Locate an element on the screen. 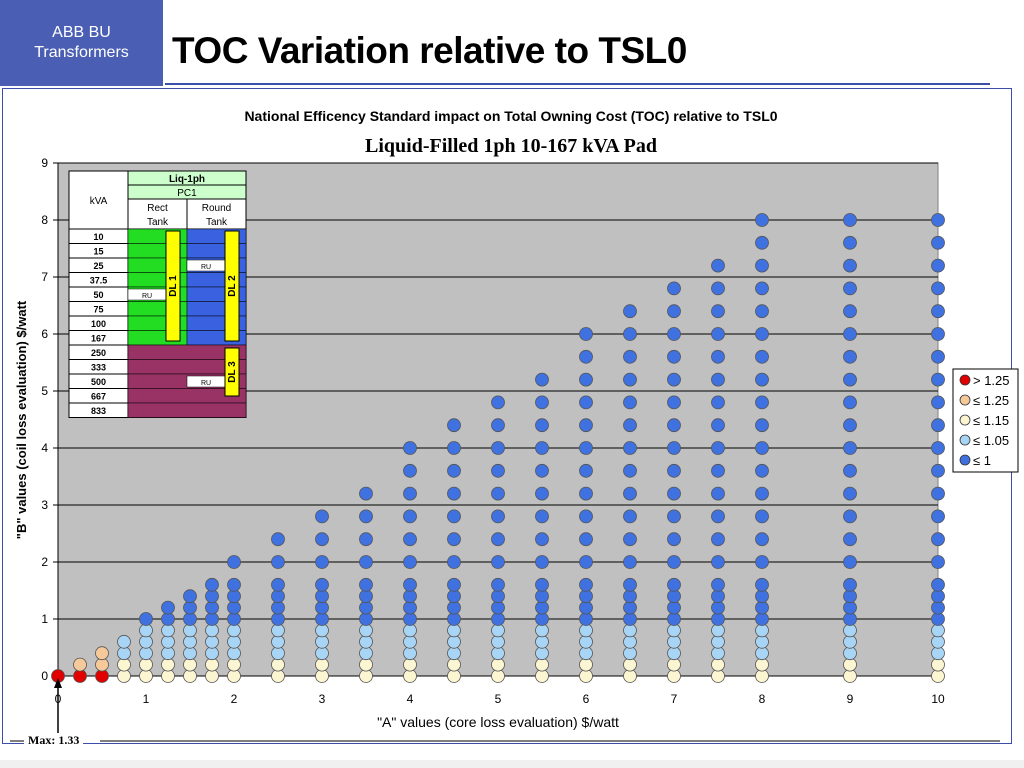 This screenshot has height=768, width=1024. inset-col2-l1: Round is located at coordinates (216, 208).